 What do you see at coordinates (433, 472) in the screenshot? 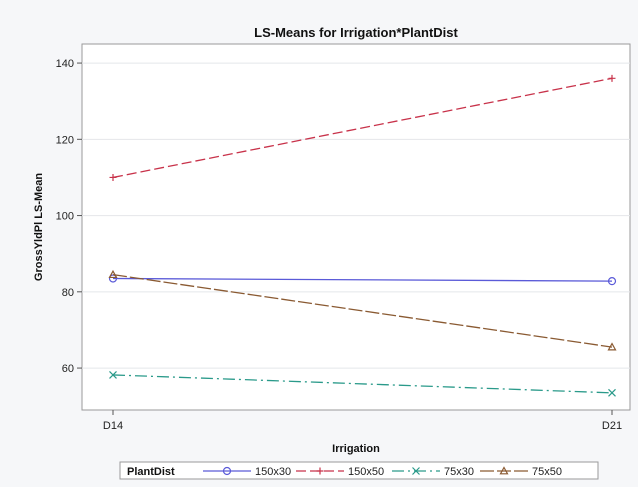
I see `legend-item: 75x30` at bounding box center [433, 472].